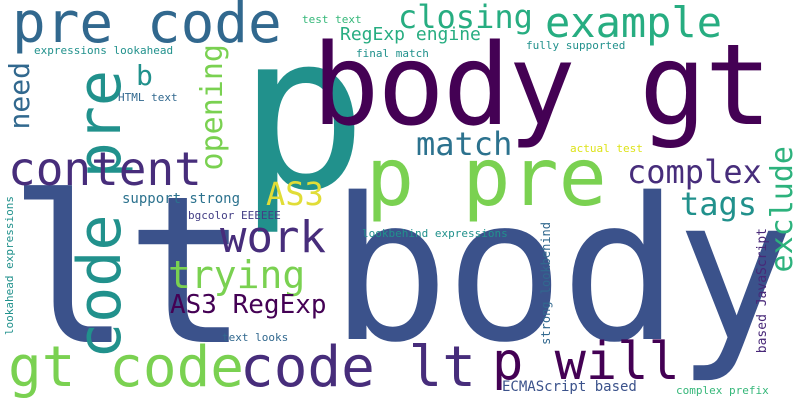  I want to click on word-fully-supported: fully supported, so click(576, 45).